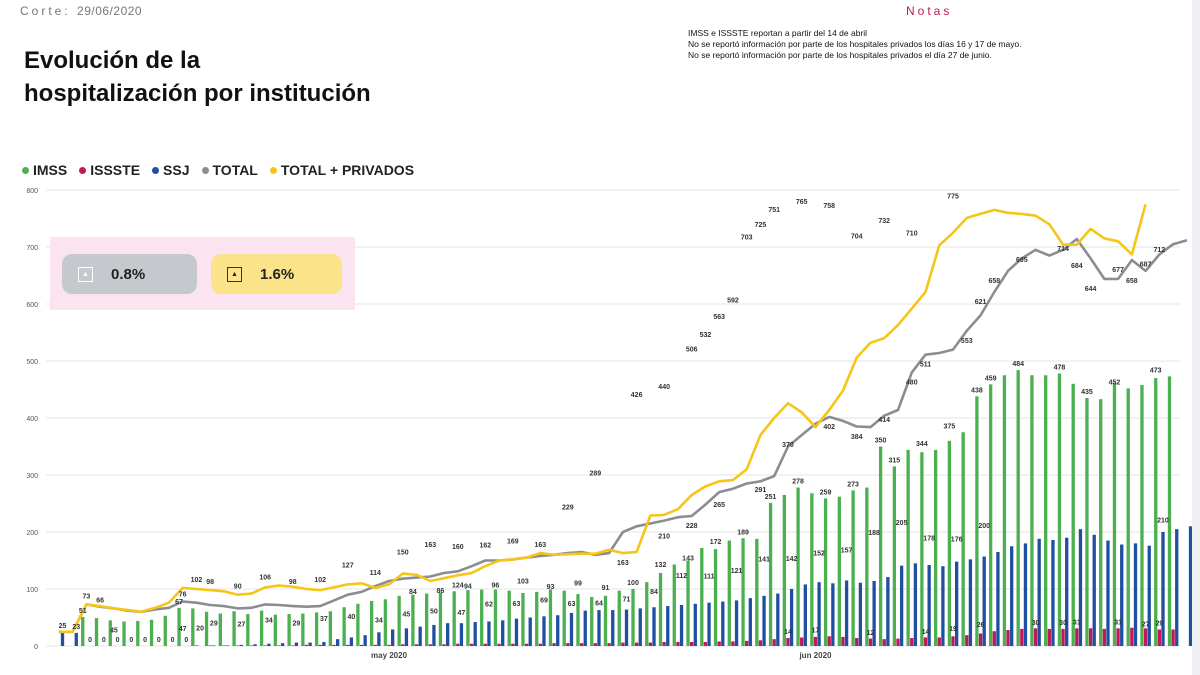 This screenshot has width=1200, height=675. What do you see at coordinates (991, 378) in the screenshot?
I see `data-label: 459` at bounding box center [991, 378].